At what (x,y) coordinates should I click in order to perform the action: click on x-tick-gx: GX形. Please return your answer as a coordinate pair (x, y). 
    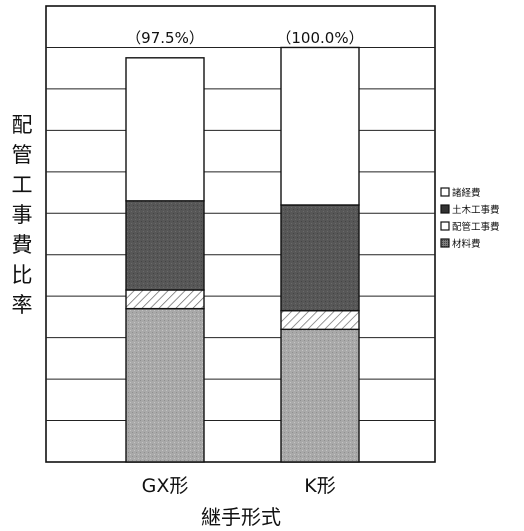
    Looking at the image, I should click on (165, 486).